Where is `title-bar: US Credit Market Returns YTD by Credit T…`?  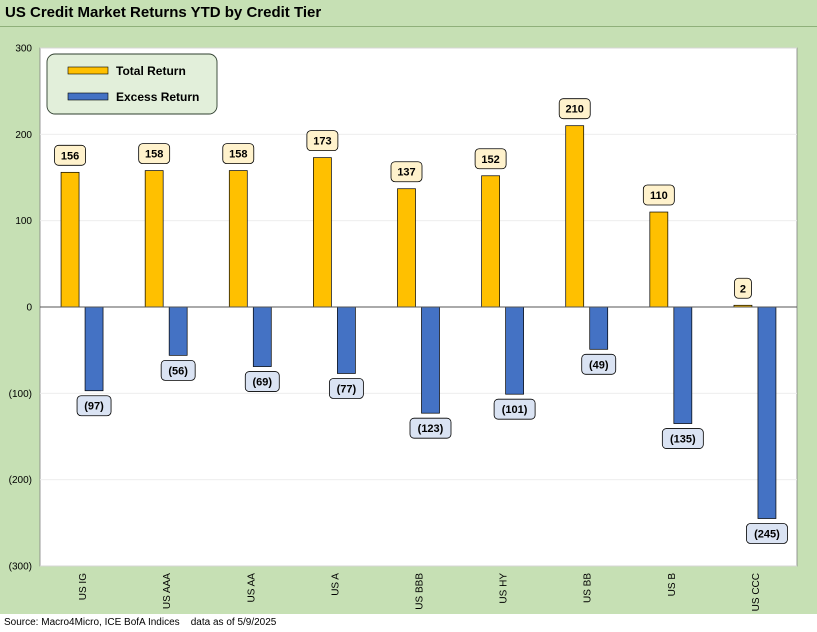 title-bar: US Credit Market Returns YTD by Credit T… is located at coordinates (408, 13).